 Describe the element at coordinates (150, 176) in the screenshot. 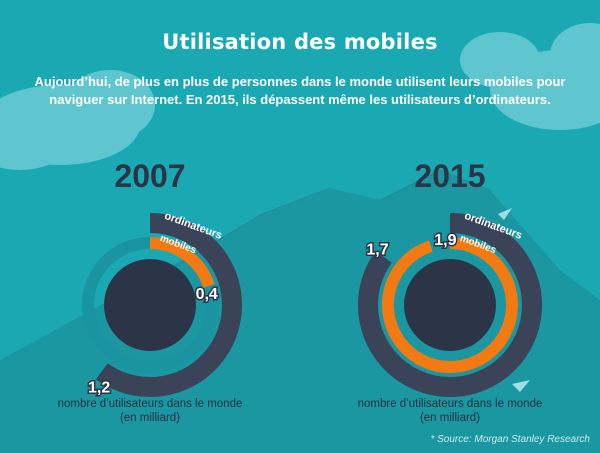

I see `year-label-2007: 2007` at that location.